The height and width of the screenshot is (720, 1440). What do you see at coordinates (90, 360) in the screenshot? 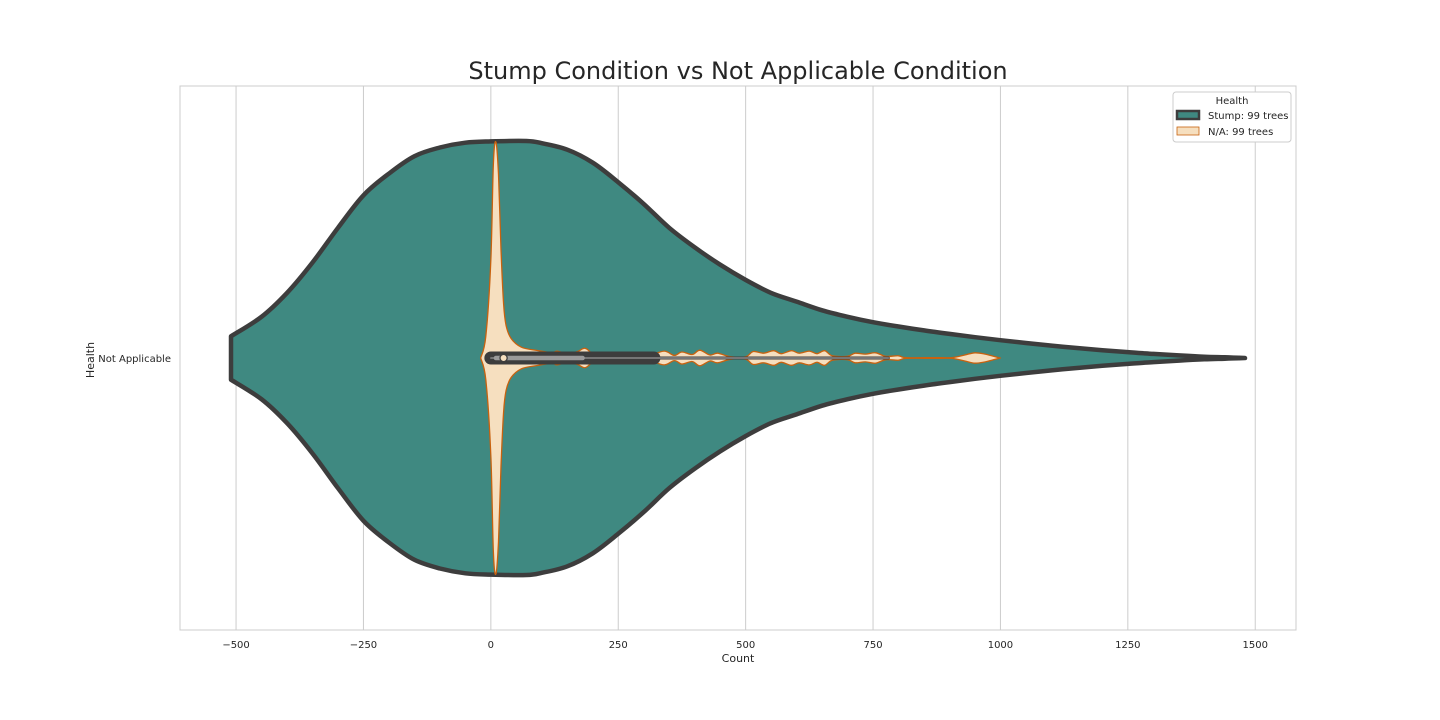
I see `y-axis-label: Health` at bounding box center [90, 360].